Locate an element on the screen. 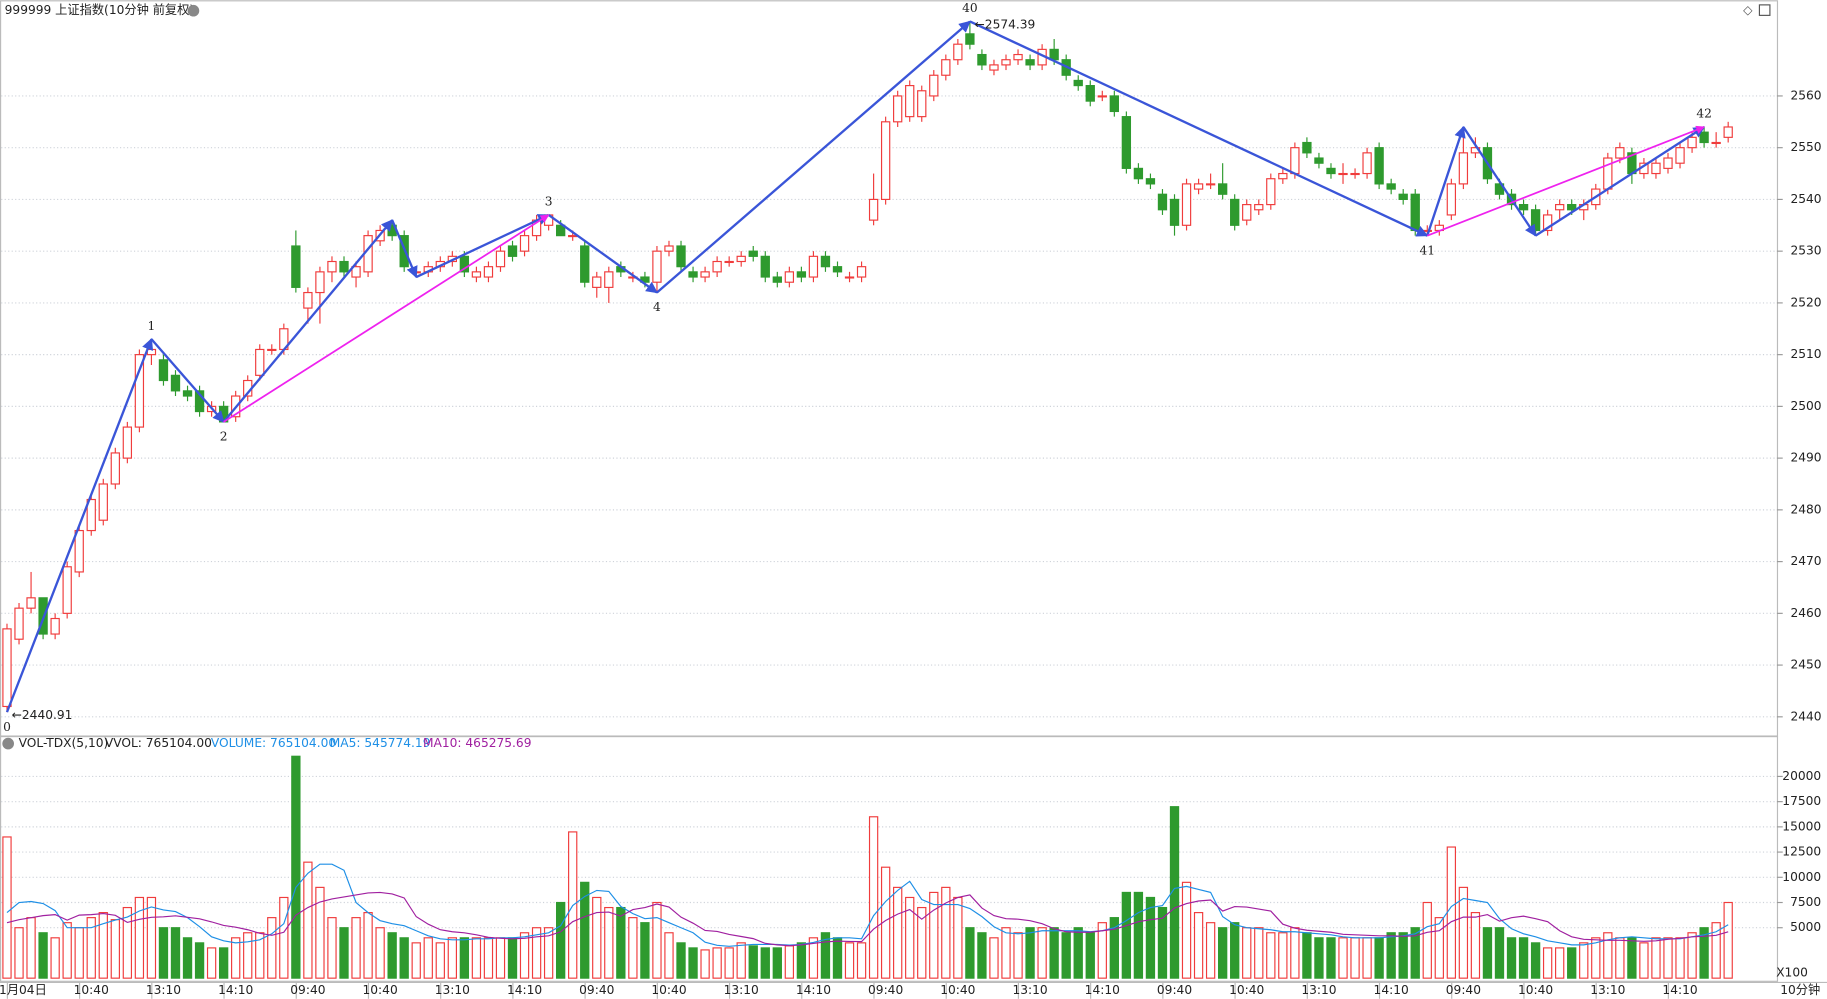  ma10-text: MA10: 465275.69 is located at coordinates (477, 743).